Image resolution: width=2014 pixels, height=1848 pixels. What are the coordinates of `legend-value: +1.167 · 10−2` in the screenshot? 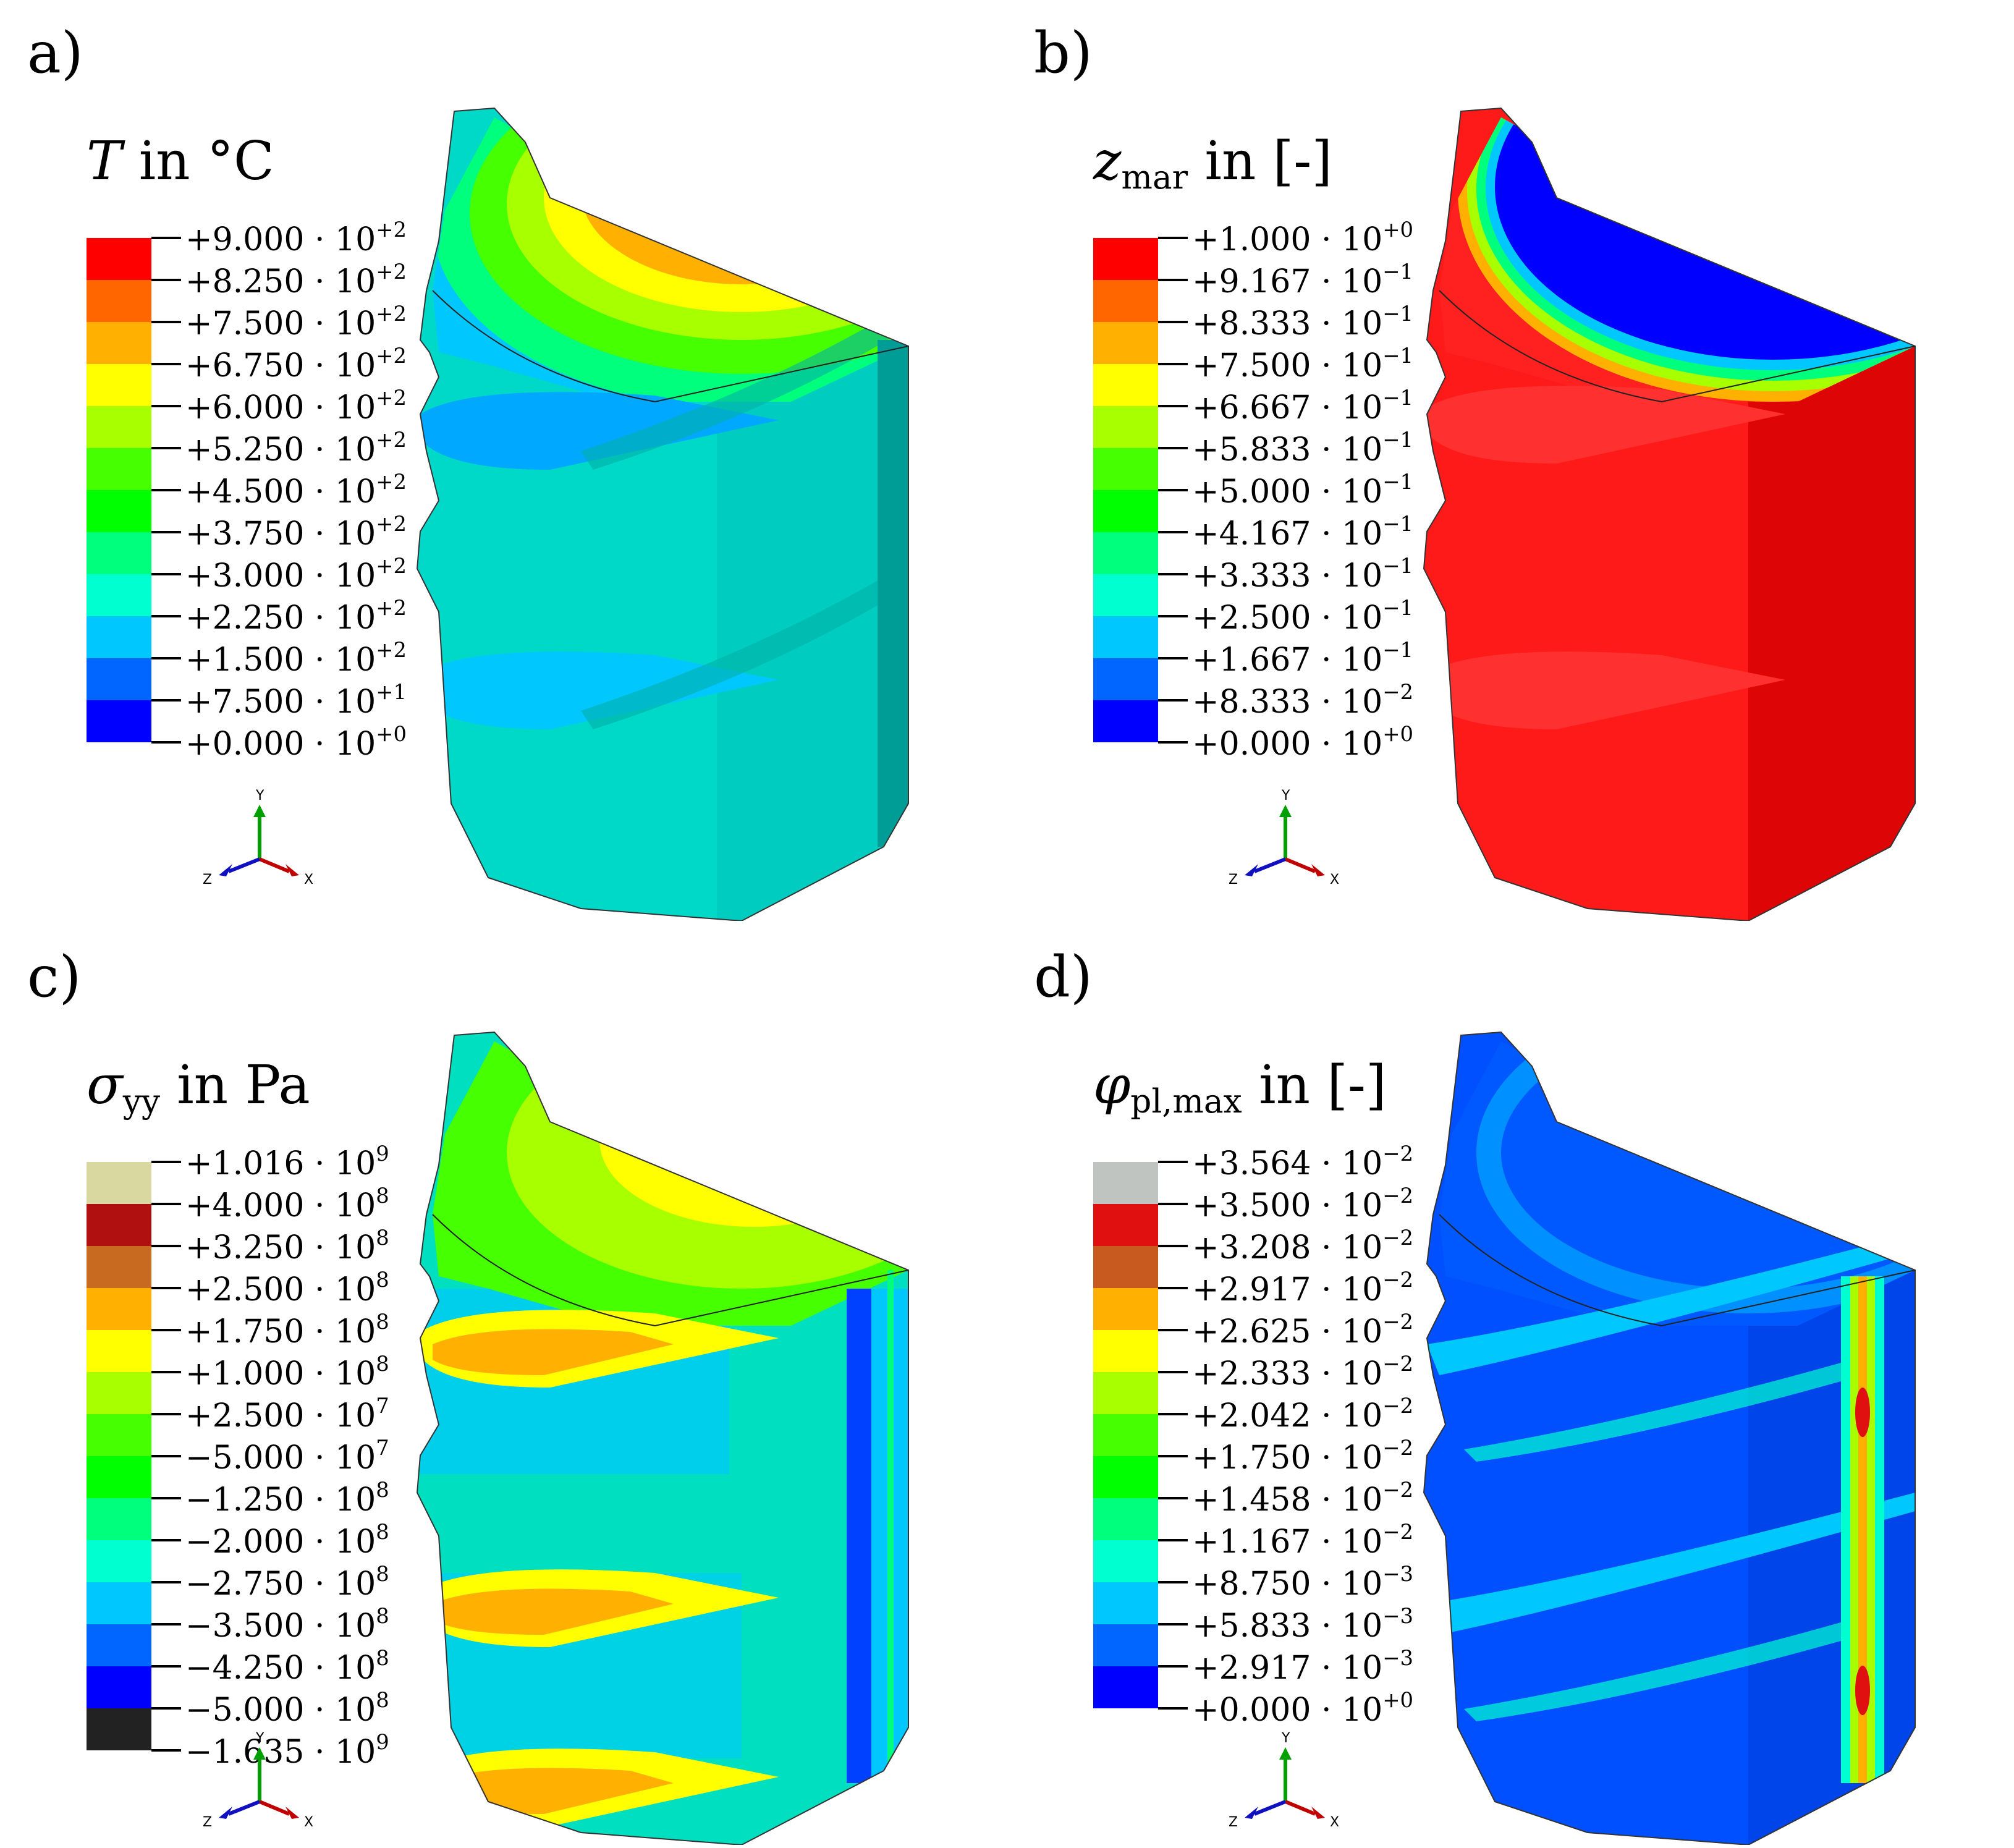 It's located at (1303, 1540).